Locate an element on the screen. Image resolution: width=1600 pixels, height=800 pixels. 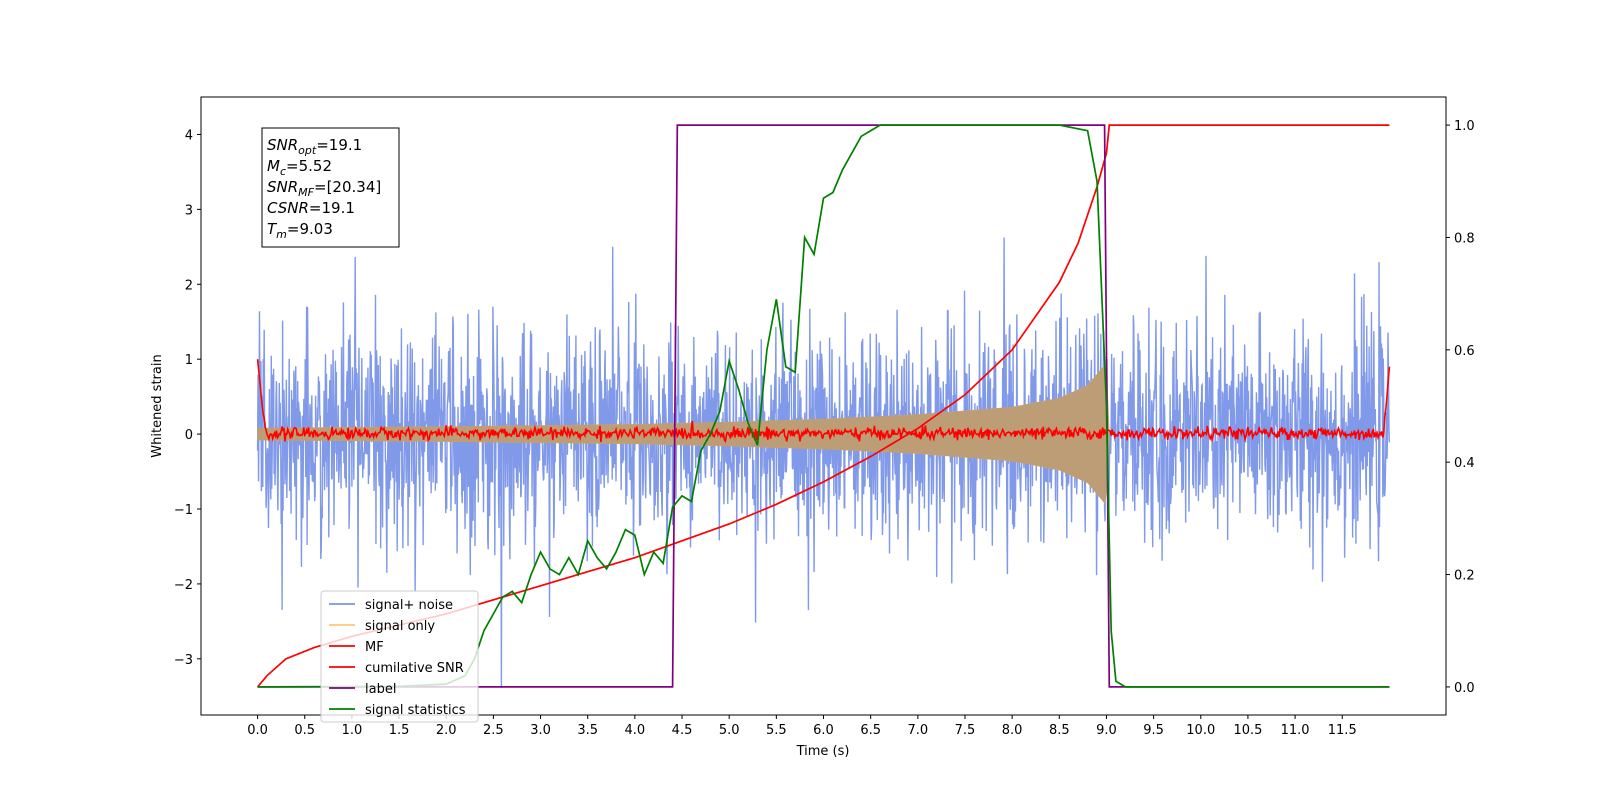
legend-label: signal statistics is located at coordinates (415, 710).